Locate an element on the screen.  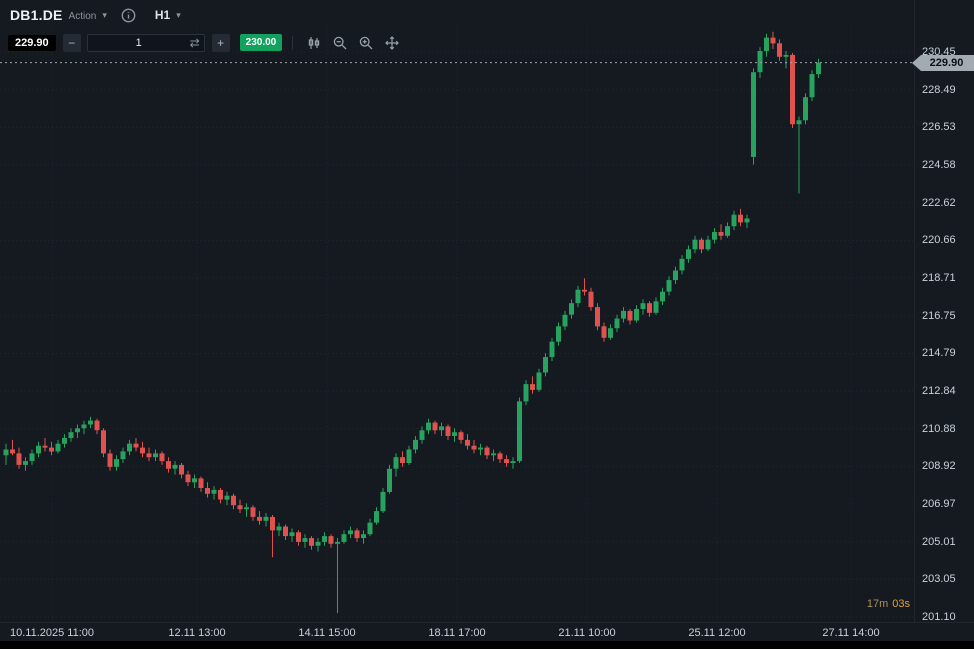
time-tick-label: 18.11 17:00 is located at coordinates (457, 633).